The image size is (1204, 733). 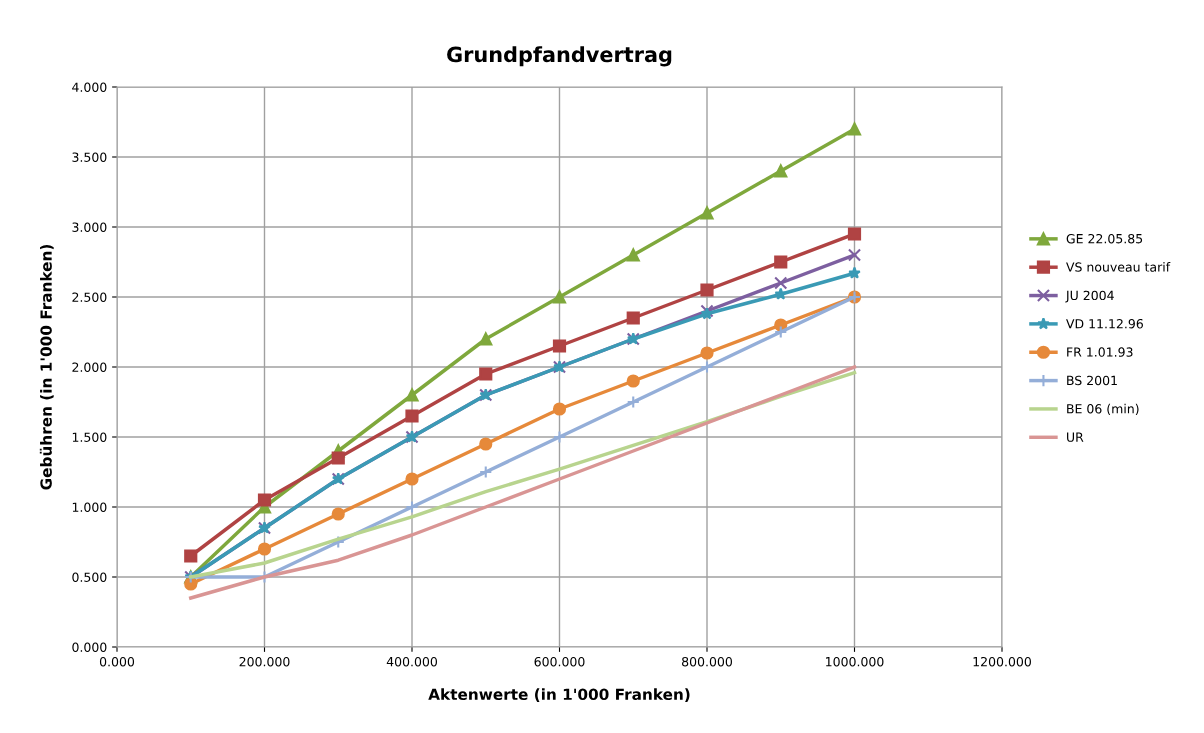 What do you see at coordinates (46, 367) in the screenshot?
I see `y-axis-title: Gebühren (in 1'000 Franken)` at bounding box center [46, 367].